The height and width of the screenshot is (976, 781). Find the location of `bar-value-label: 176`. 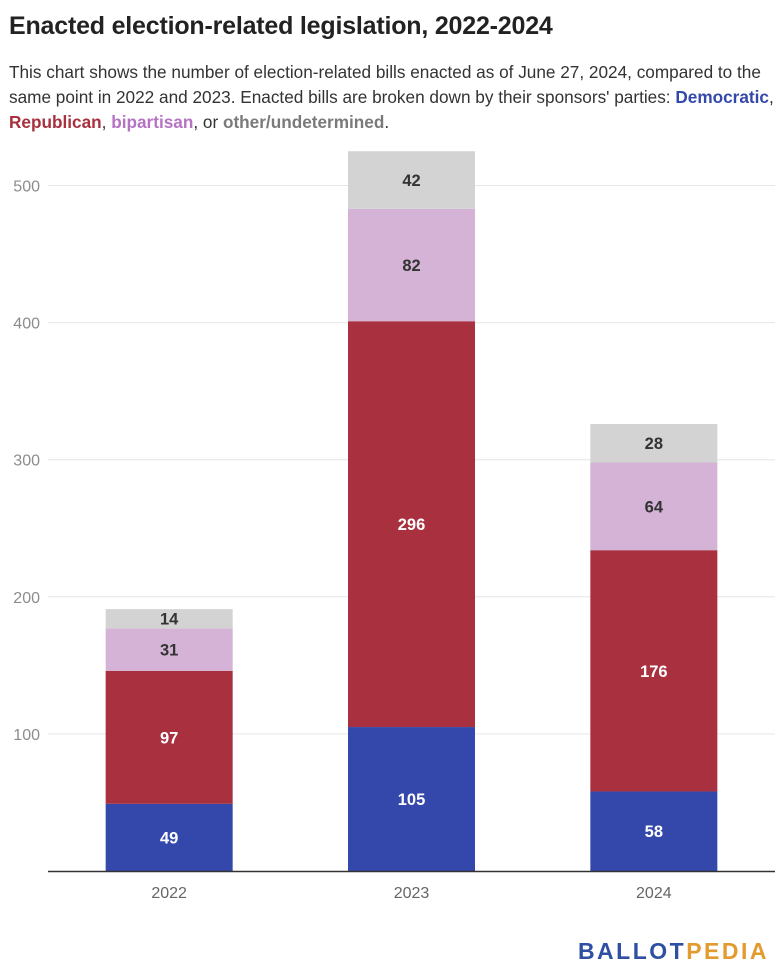

bar-value-label: 176 is located at coordinates (654, 672).